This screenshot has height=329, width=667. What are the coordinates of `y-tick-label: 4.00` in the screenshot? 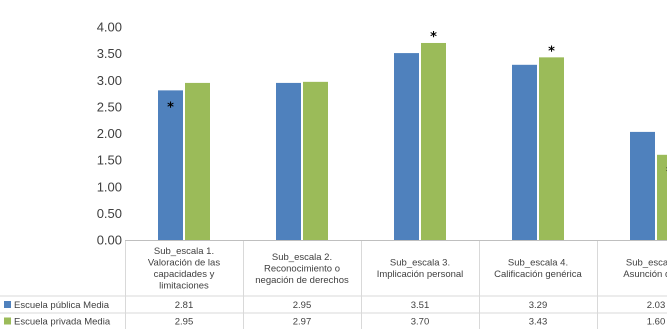 It's located at (109, 27).